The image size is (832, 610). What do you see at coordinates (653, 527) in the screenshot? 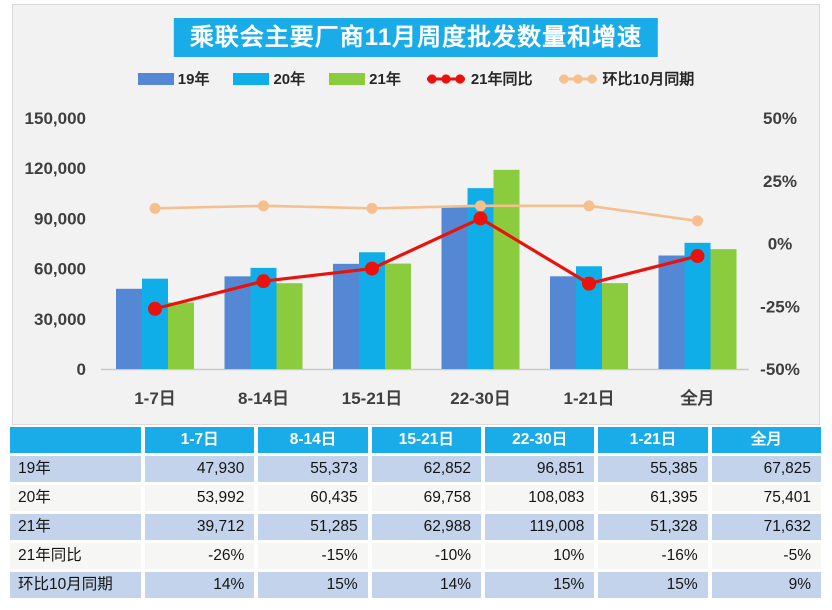
I see `table-cell-21年-1-21日: 51,328` at bounding box center [653, 527].